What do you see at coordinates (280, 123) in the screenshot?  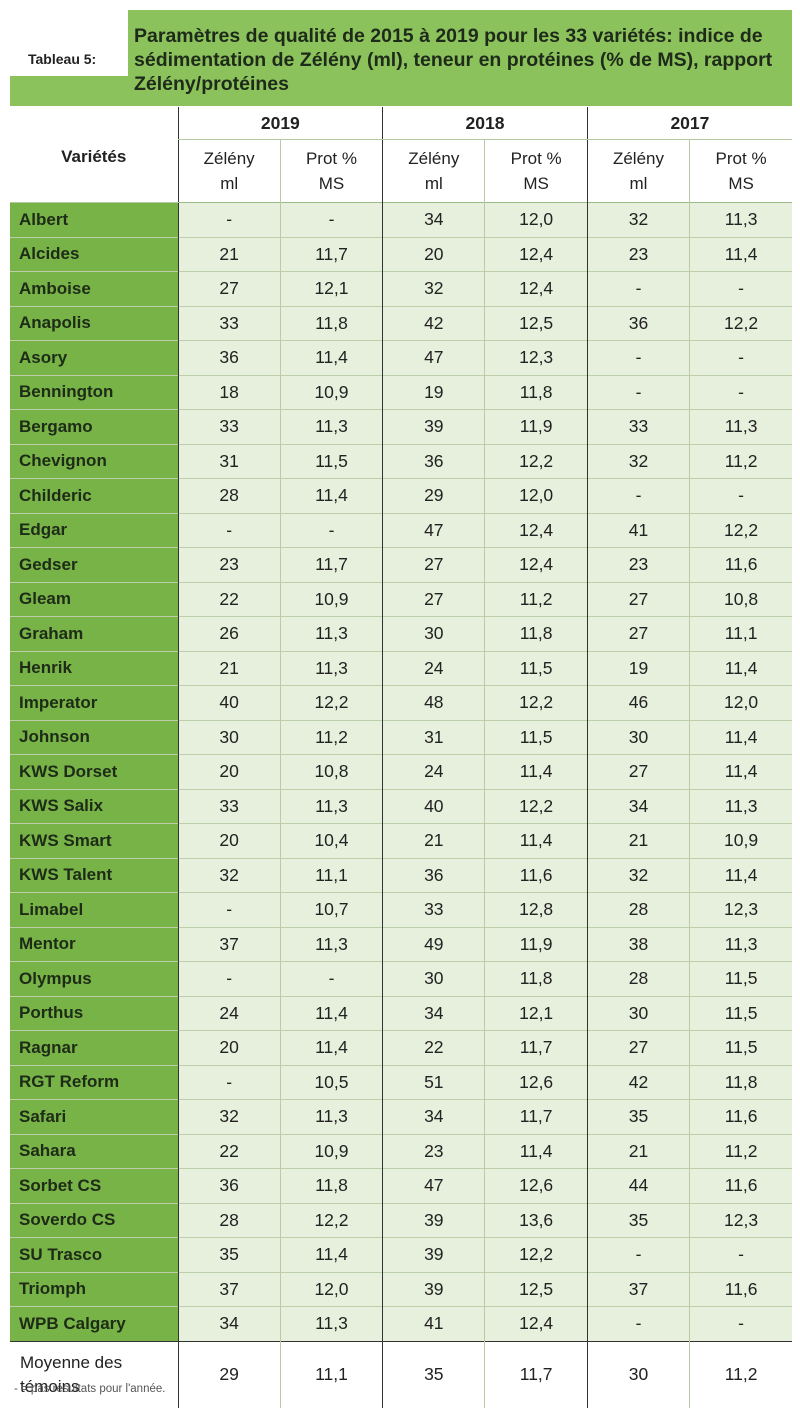 I see `year-header: 2019` at bounding box center [280, 123].